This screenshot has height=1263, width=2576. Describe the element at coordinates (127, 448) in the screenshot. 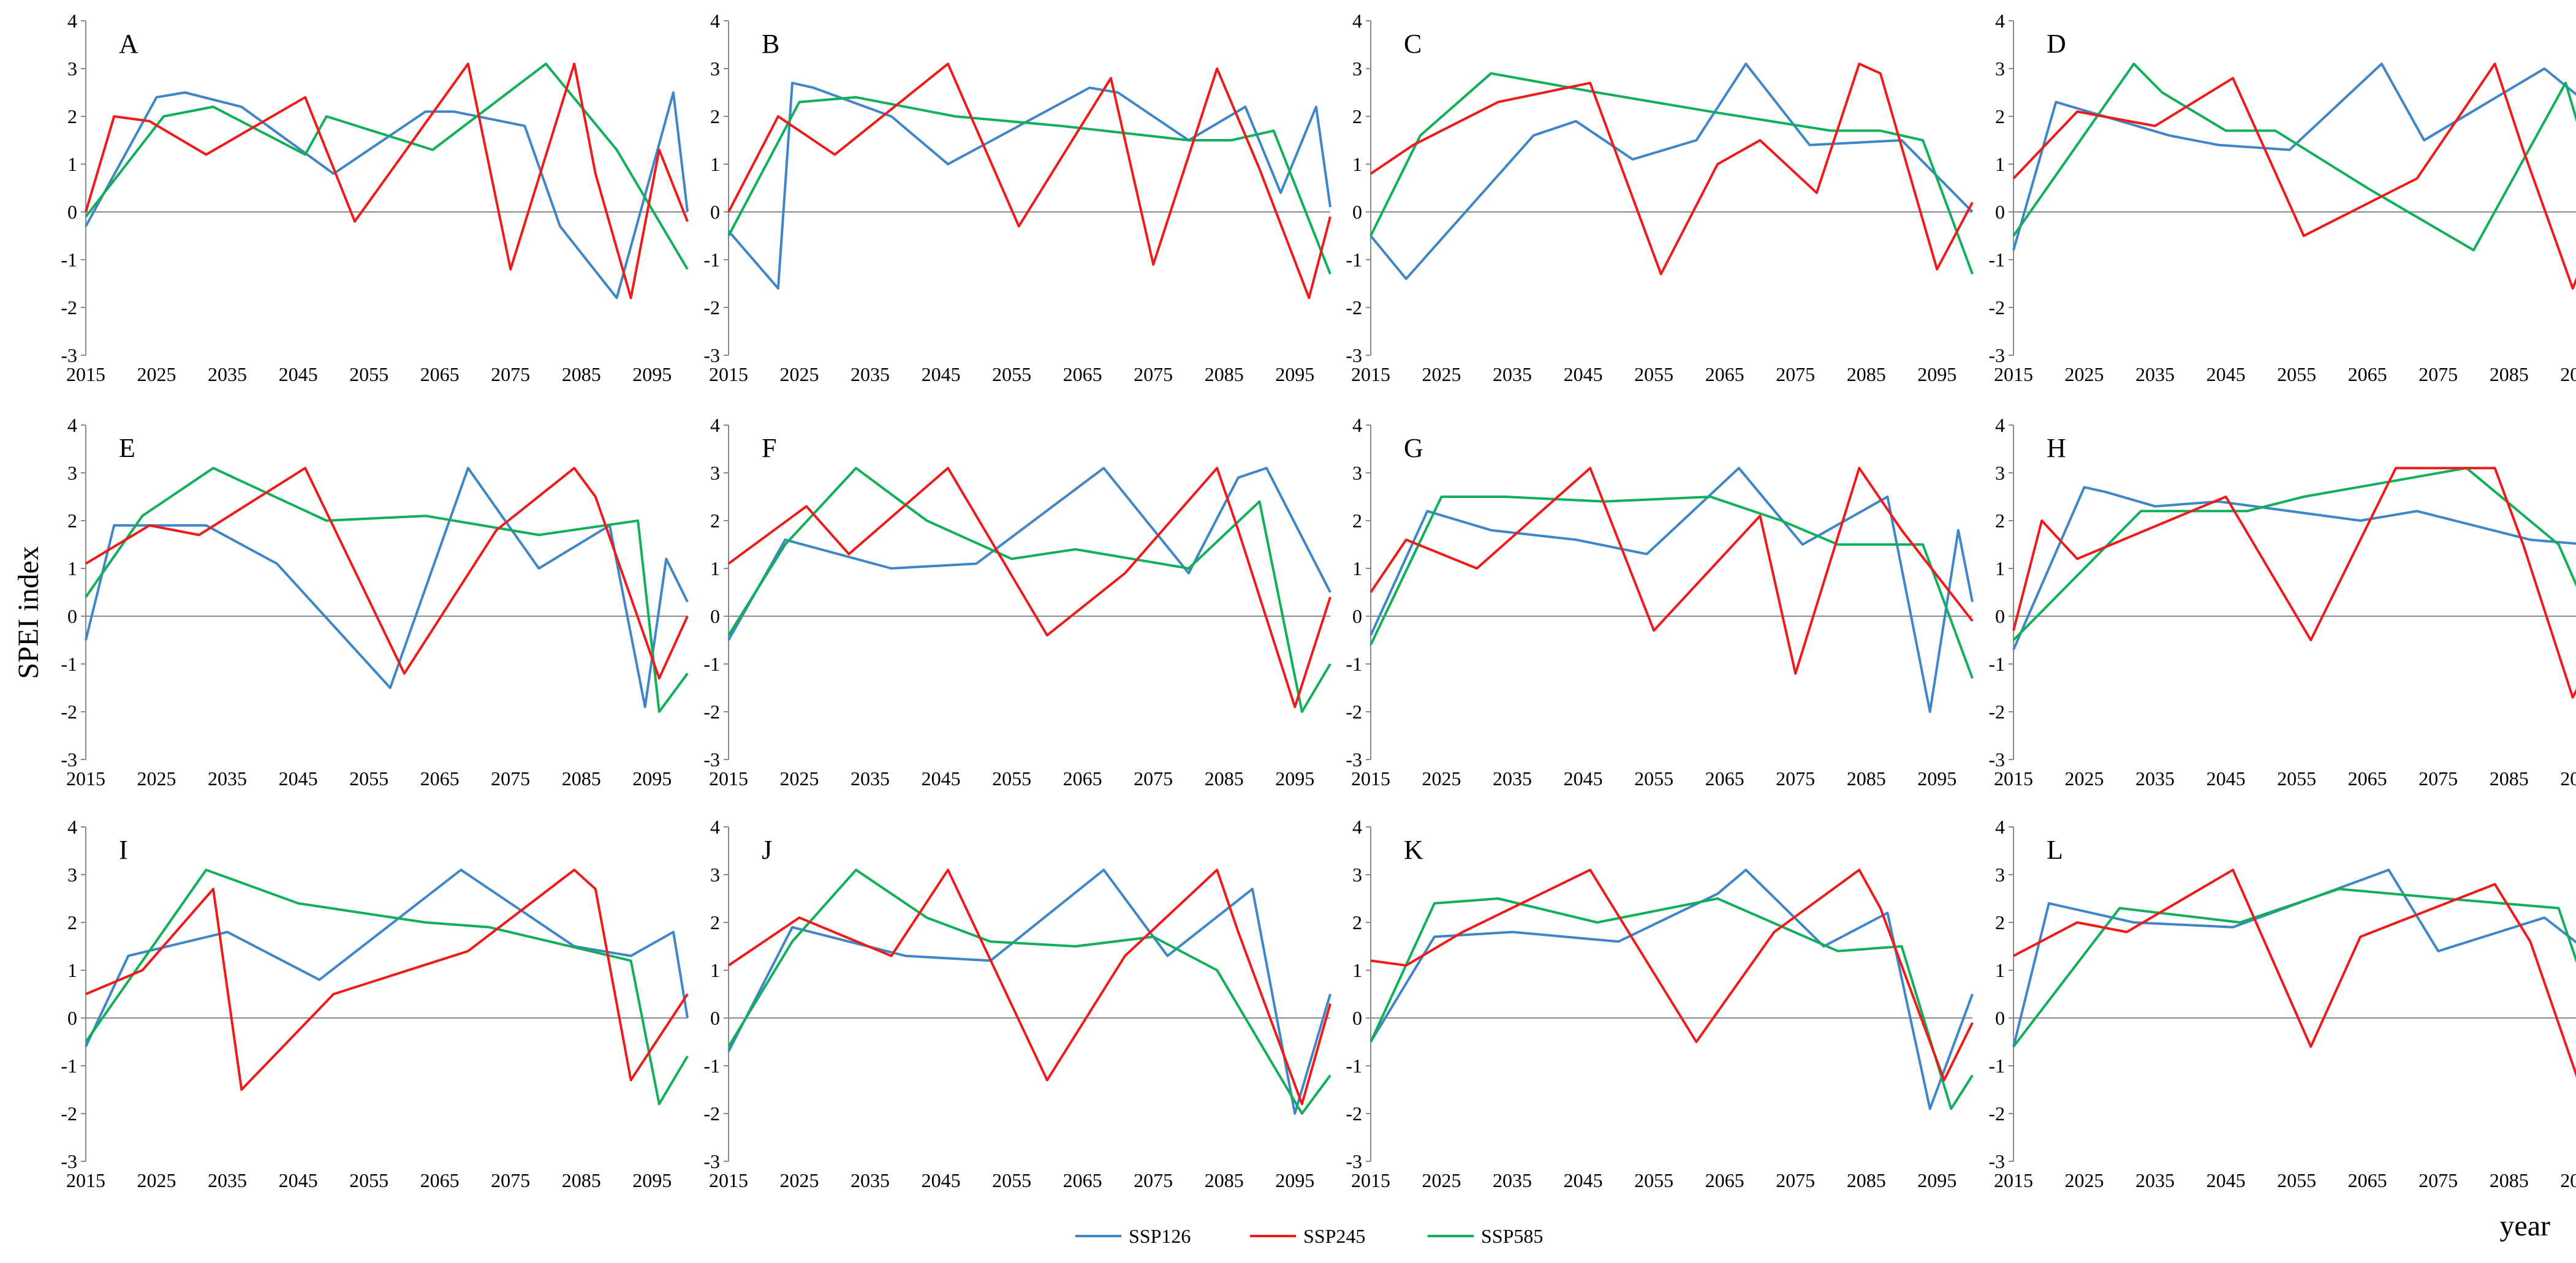

I see `panel-label: E` at that location.